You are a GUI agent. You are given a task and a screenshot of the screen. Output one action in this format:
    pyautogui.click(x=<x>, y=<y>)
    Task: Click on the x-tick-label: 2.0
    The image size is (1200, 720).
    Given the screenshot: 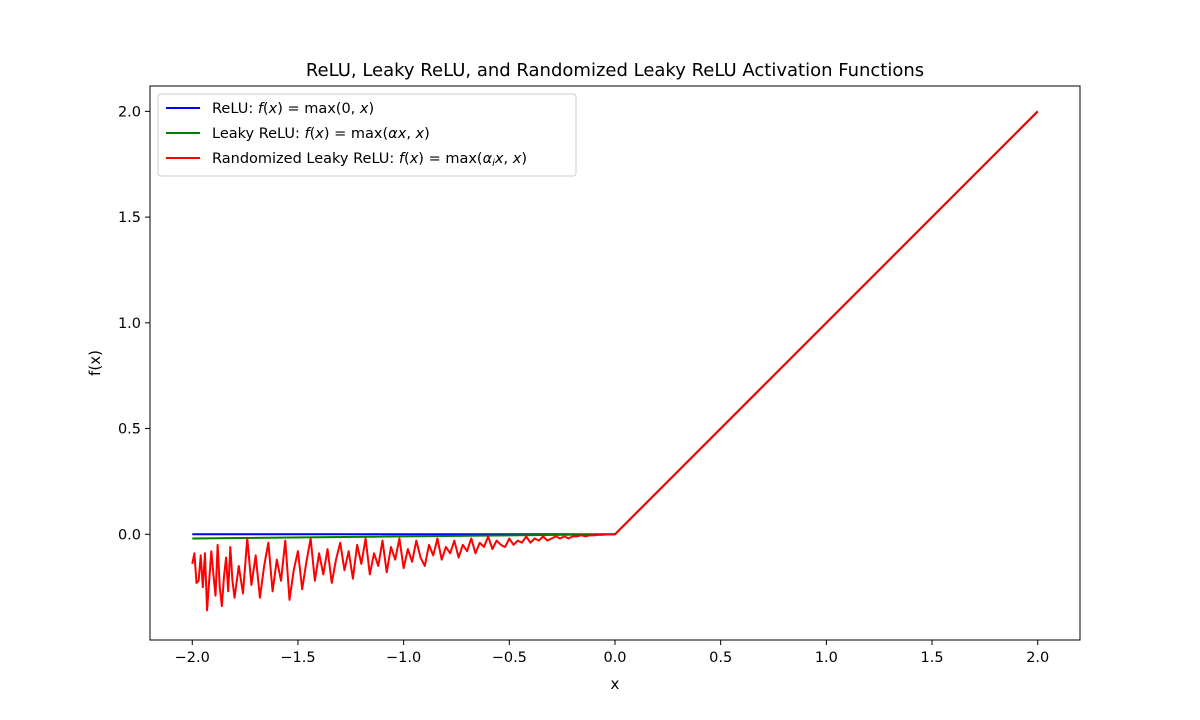 What is the action you would take?
    pyautogui.click(x=1037, y=658)
    